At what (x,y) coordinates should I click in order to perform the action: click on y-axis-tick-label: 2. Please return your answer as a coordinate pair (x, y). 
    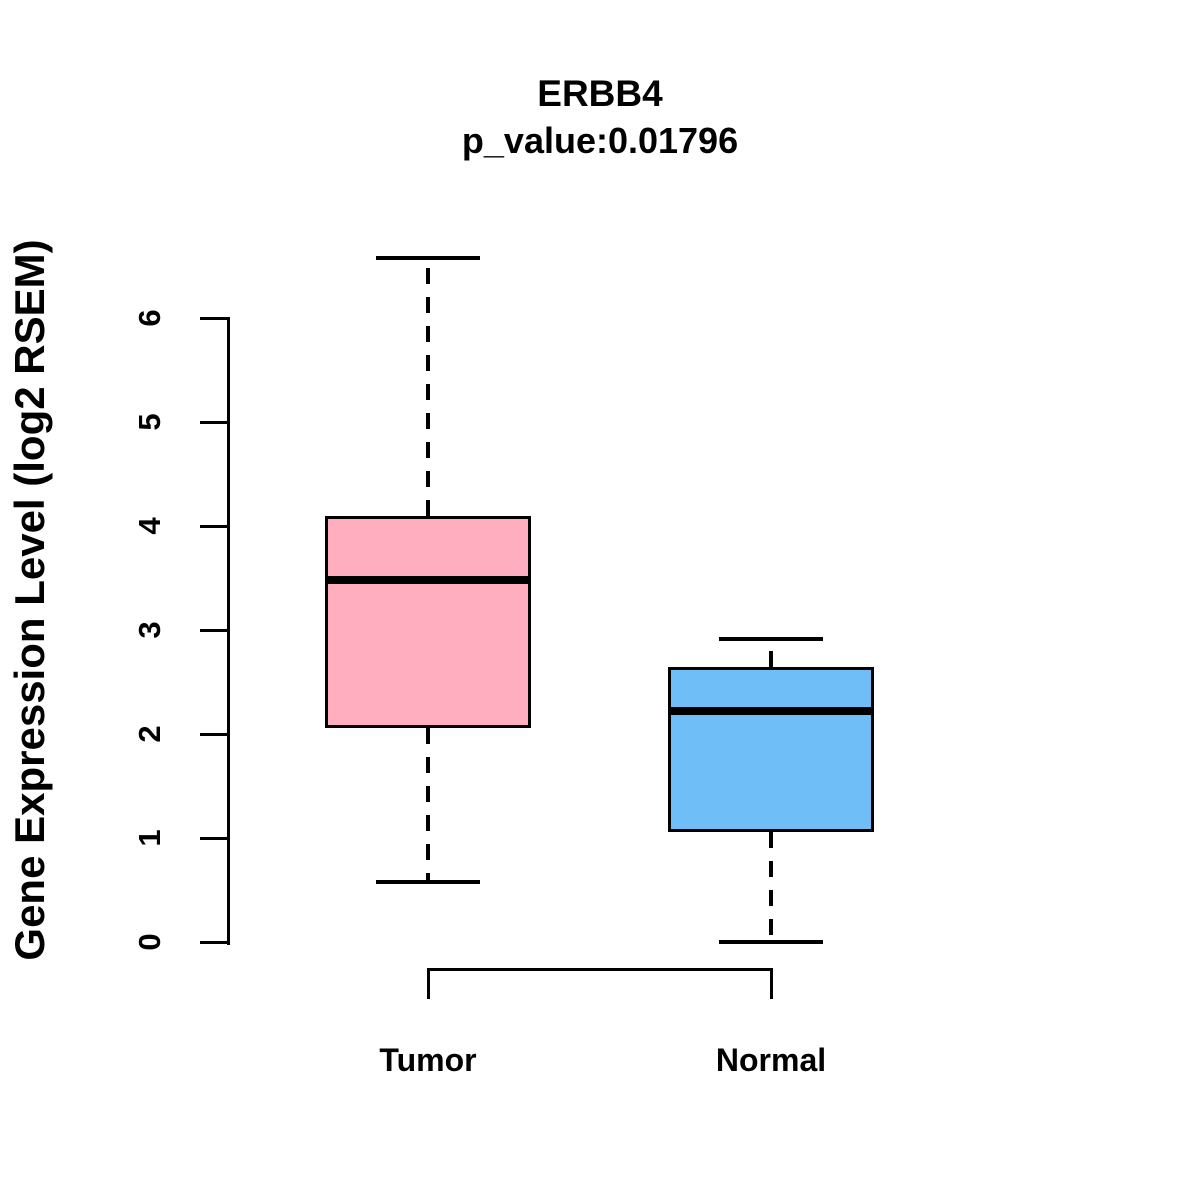
    Looking at the image, I should click on (149, 734).